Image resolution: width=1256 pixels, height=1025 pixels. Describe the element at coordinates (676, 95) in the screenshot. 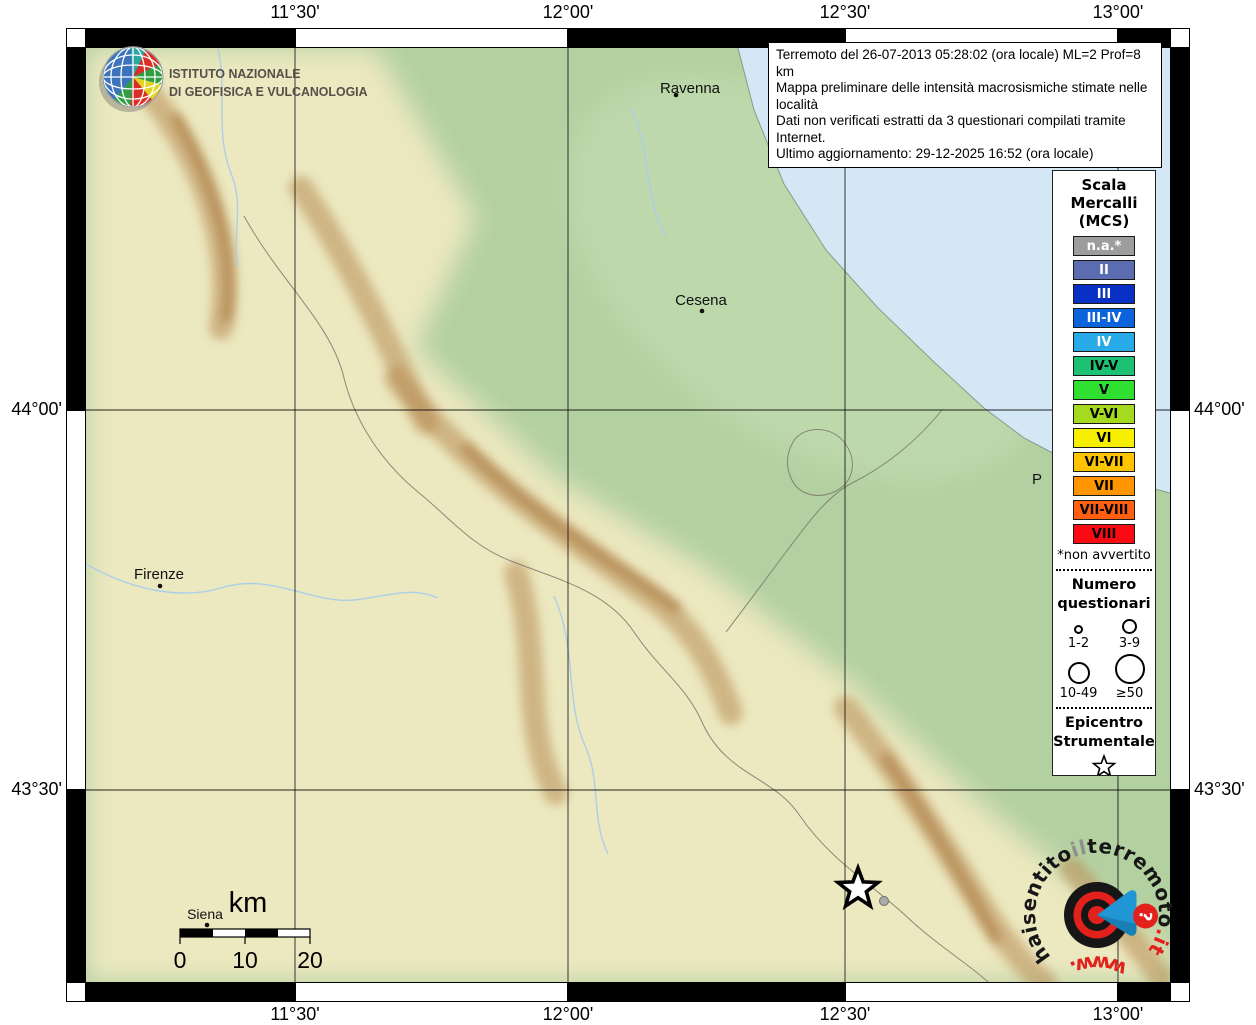

I see `city-marker-ravenna` at that location.